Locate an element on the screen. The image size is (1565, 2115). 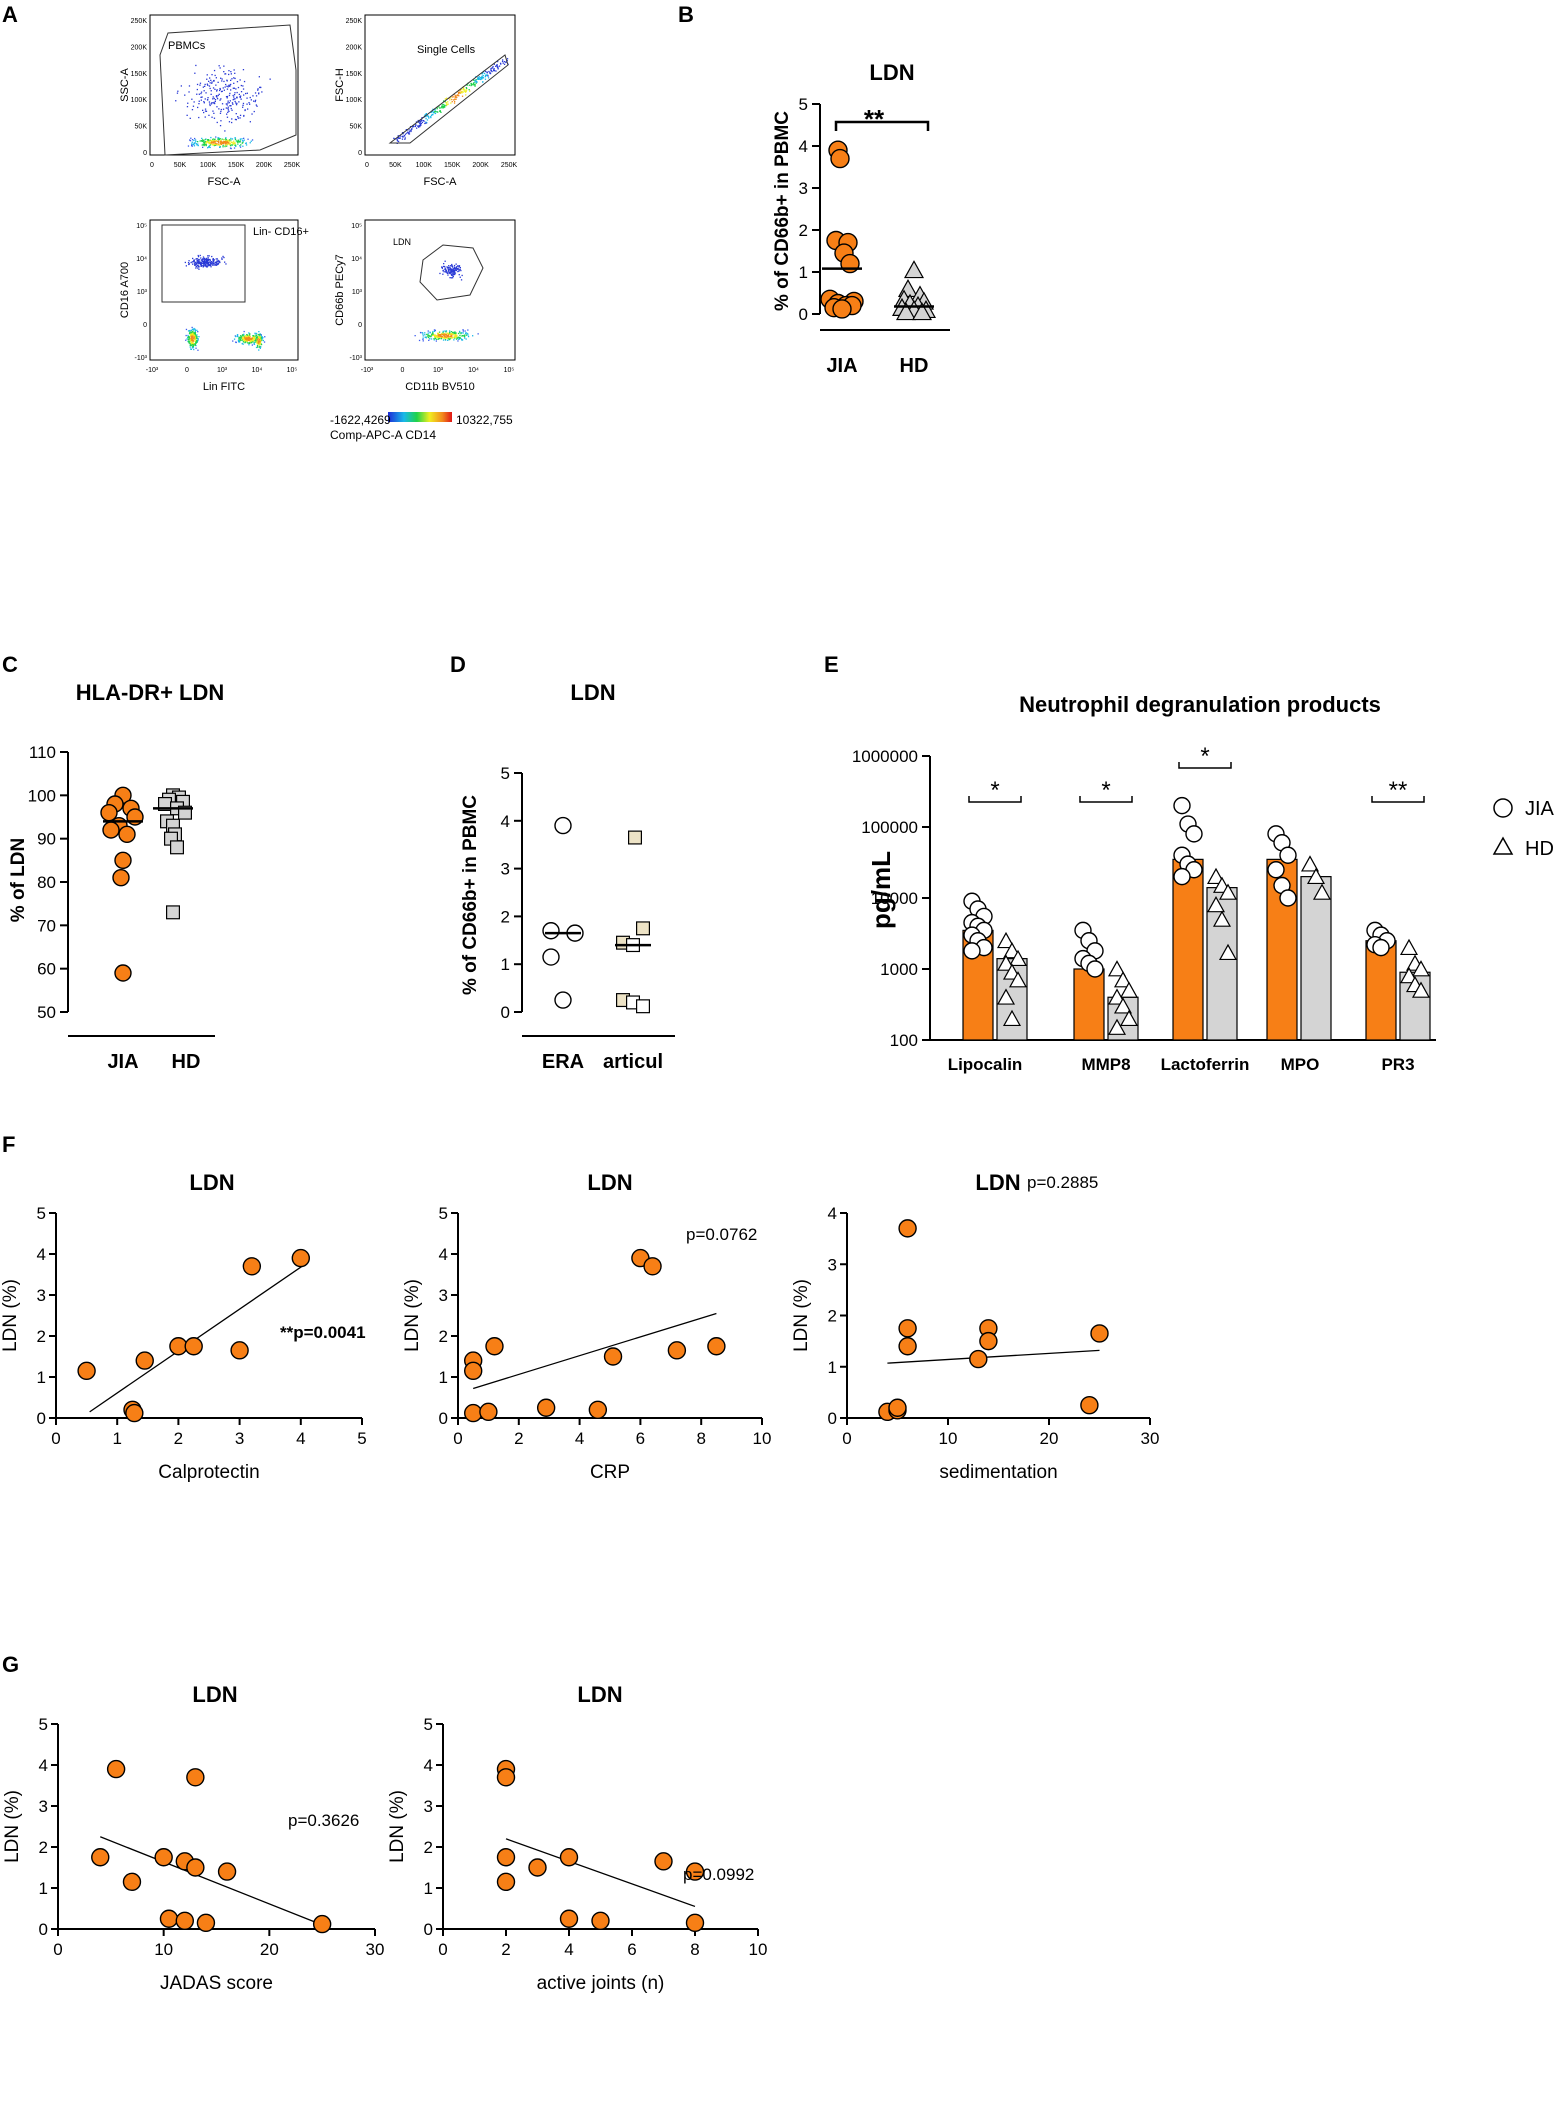
facs-ytick: -10³ is located at coordinates (356, 358).